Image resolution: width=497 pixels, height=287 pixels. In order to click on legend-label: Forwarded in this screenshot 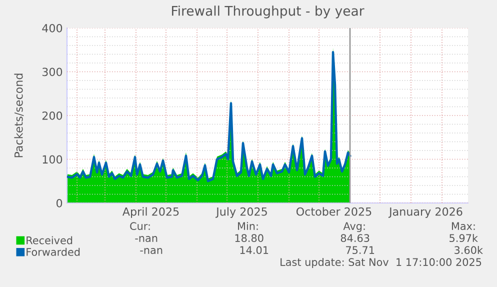, I will do `click(53, 252)`.